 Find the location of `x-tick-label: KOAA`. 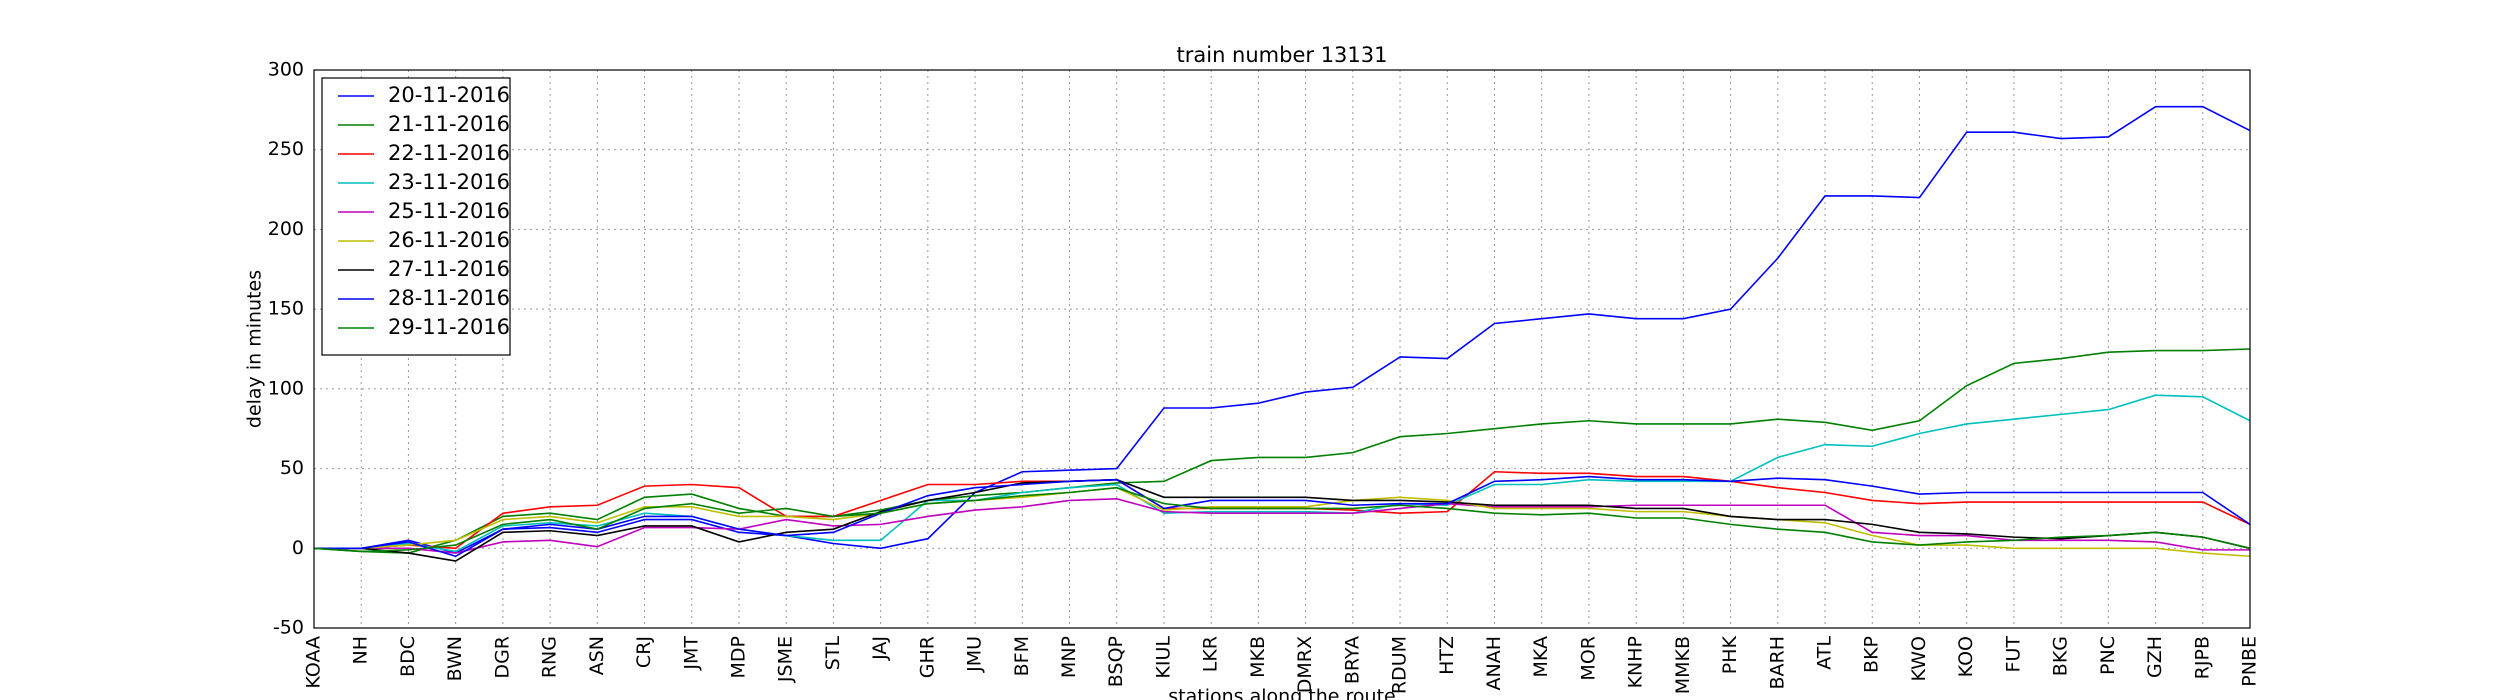

x-tick-label: KOAA is located at coordinates (314, 662).